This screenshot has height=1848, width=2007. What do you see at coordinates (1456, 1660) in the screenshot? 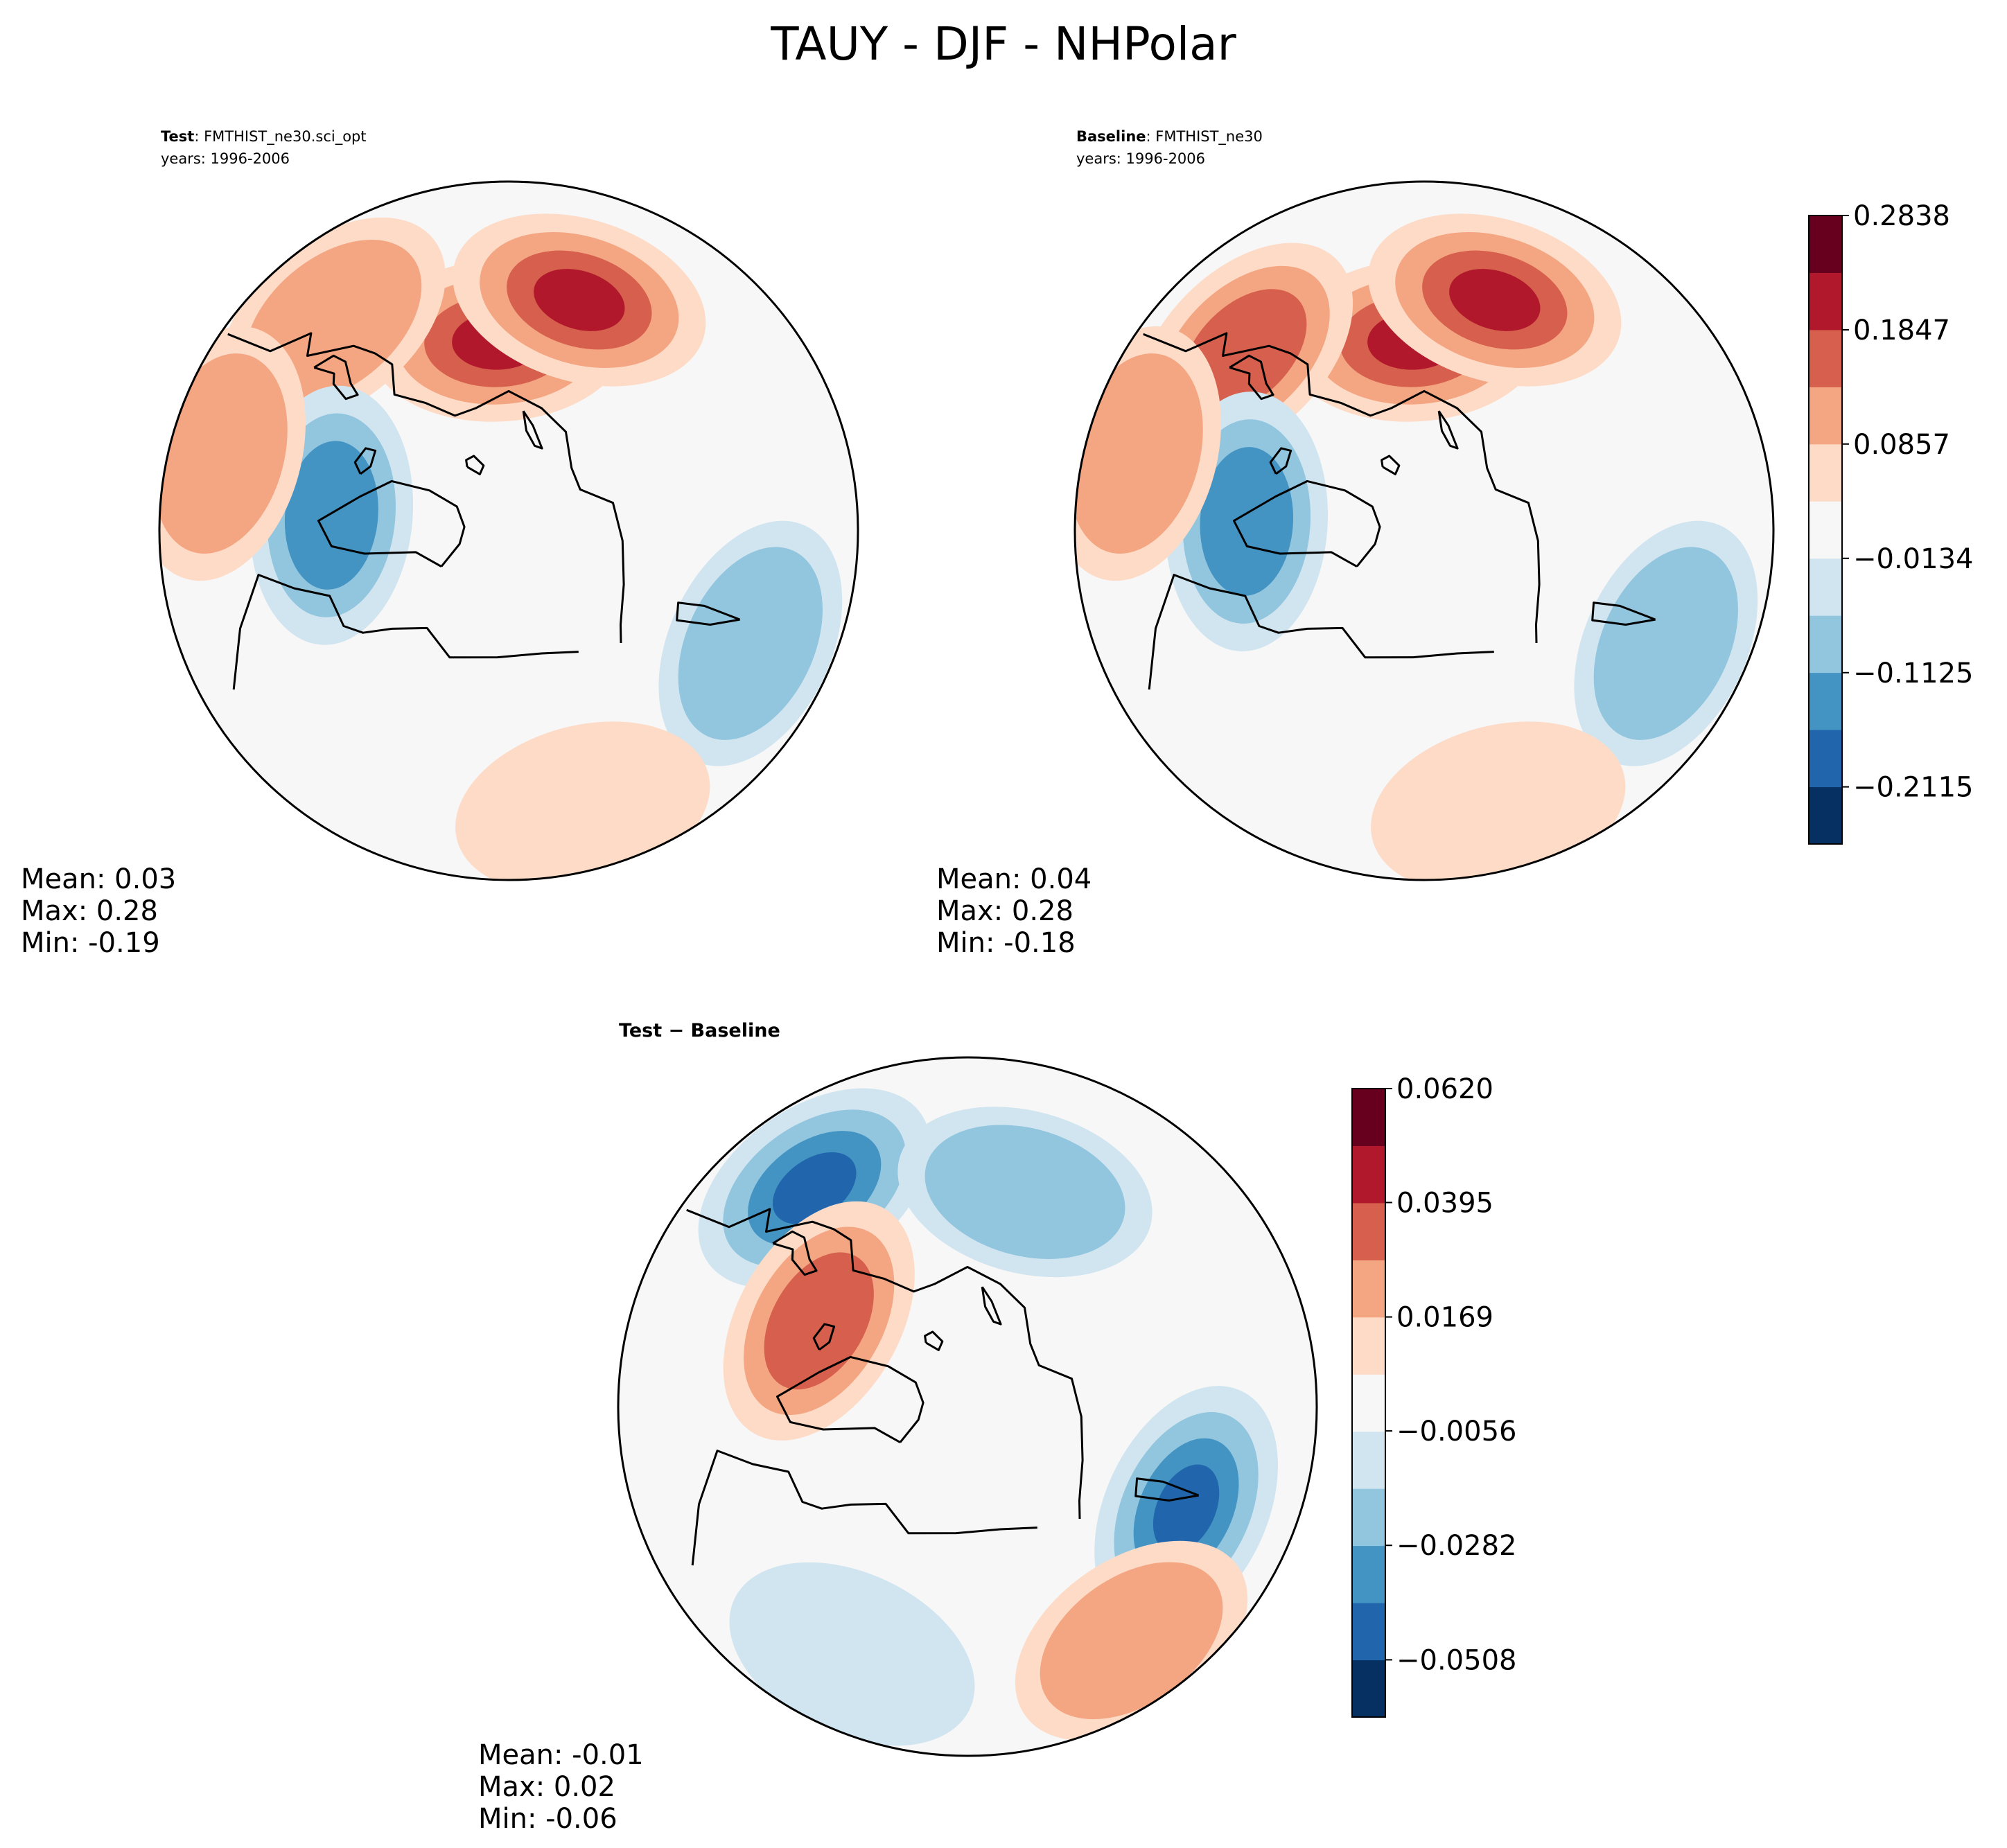
I see `colorbar-1-tick-label-5: −0.0508` at bounding box center [1456, 1660].